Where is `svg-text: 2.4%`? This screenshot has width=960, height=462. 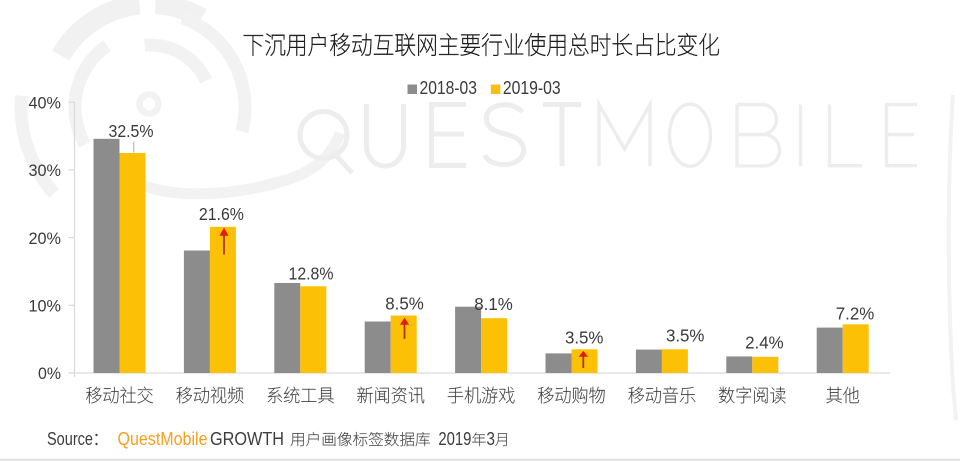
svg-text: 2.4% is located at coordinates (764, 343).